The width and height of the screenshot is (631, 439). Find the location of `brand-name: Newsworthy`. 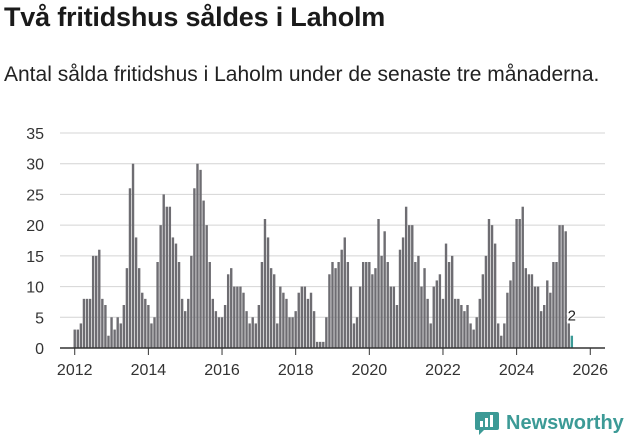

brand-name: Newsworthy is located at coordinates (565, 422).